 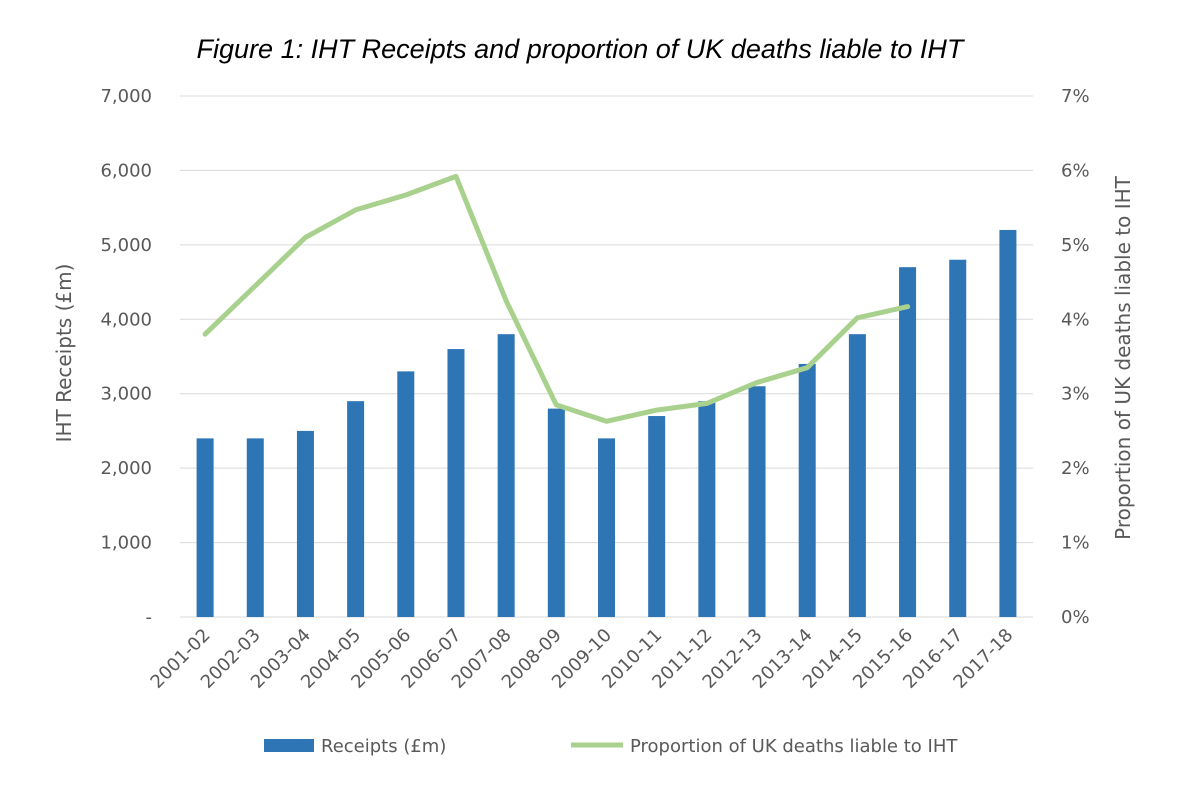 I want to click on right-tick-label: 1%, so click(x=1075, y=543).